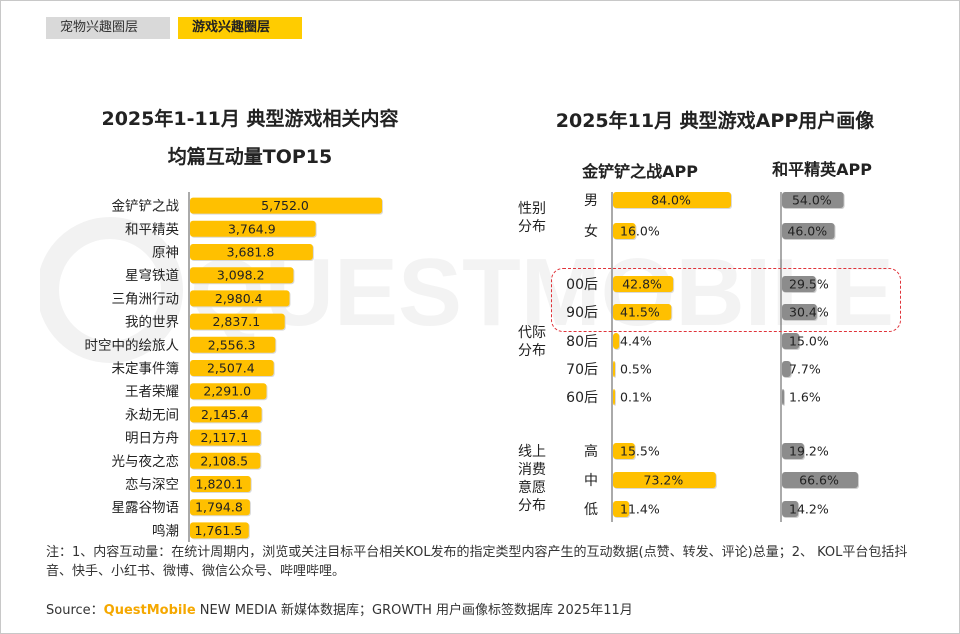  I want to click on series2-value-label: 1.6%, so click(805, 397).